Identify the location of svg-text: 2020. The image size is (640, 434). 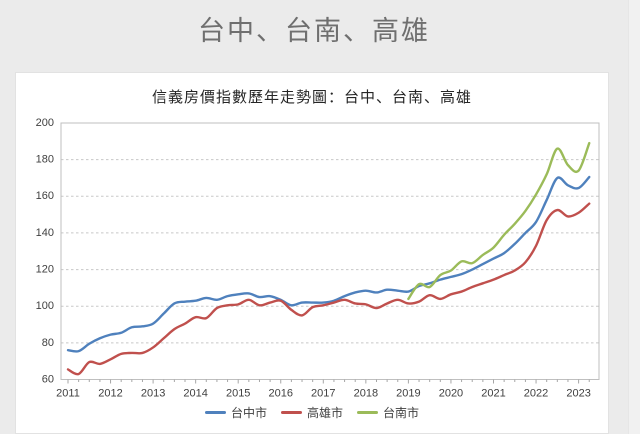
(451, 394).